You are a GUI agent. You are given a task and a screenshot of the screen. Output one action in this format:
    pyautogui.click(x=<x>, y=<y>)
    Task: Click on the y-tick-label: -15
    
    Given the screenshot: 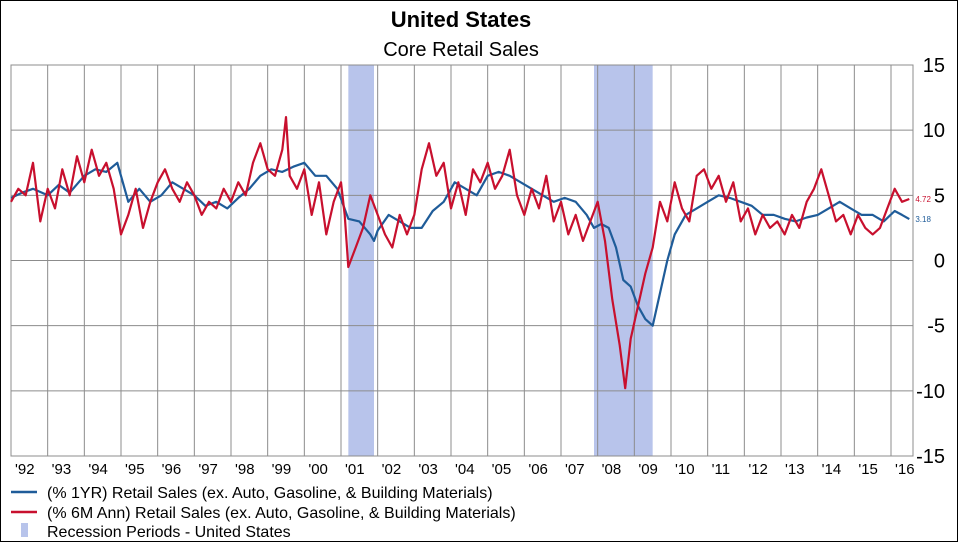 What is the action you would take?
    pyautogui.click(x=930, y=457)
    